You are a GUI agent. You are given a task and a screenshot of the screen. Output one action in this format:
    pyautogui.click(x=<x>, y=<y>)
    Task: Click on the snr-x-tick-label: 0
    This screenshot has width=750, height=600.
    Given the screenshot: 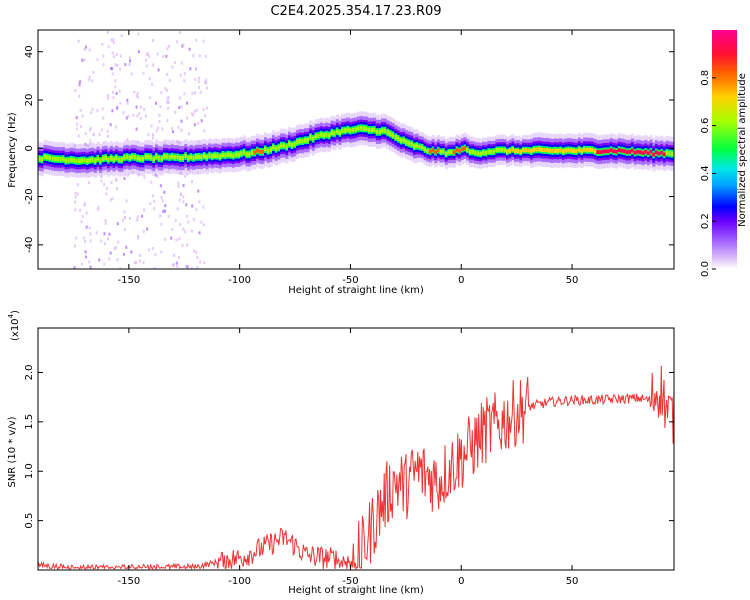 What is the action you would take?
    pyautogui.click(x=461, y=581)
    